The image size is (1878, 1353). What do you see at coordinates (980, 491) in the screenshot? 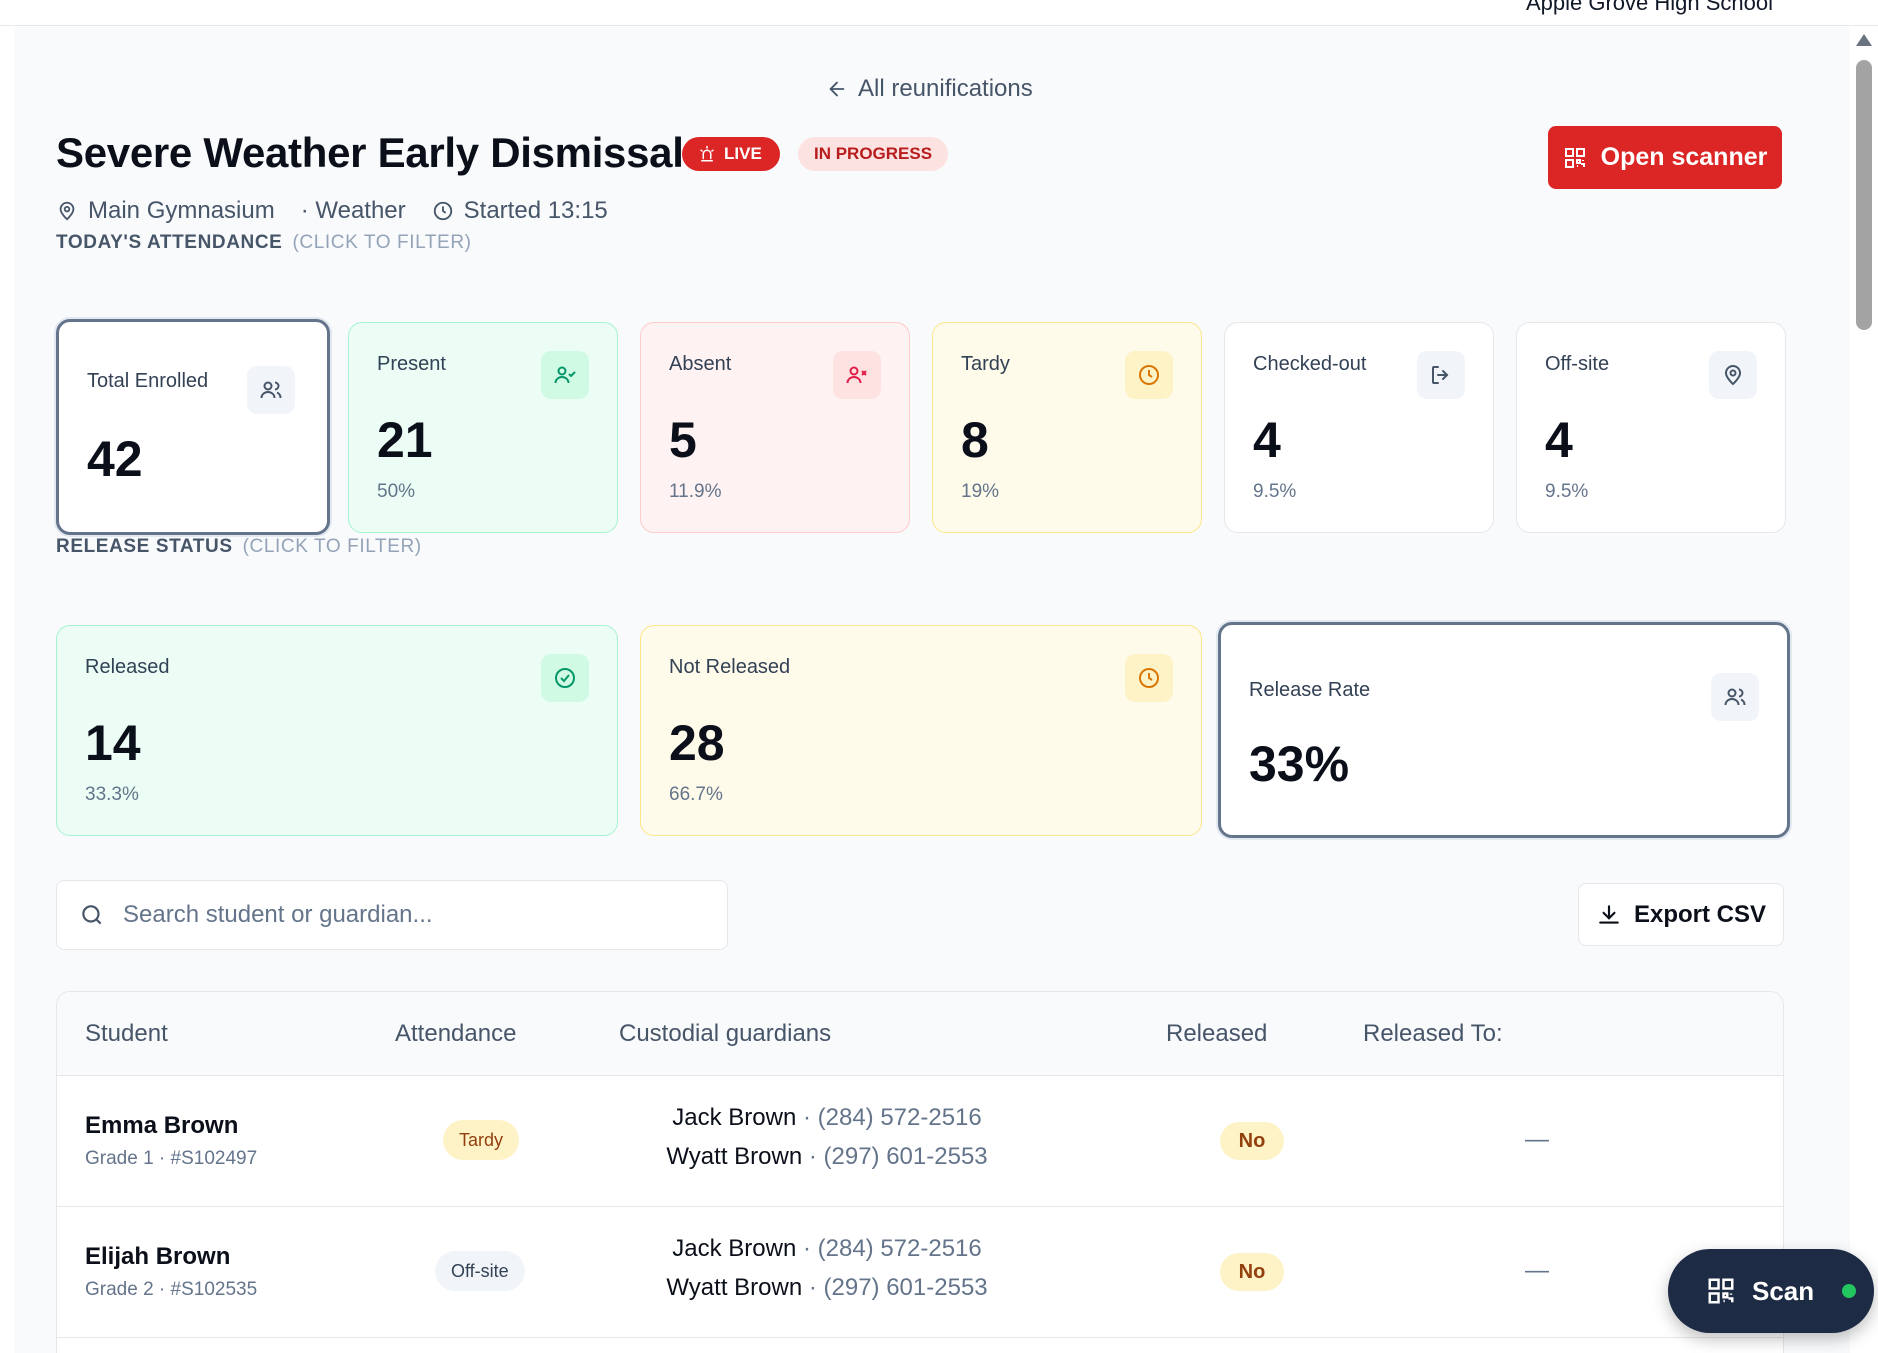
I see `card-percent: 19%` at bounding box center [980, 491].